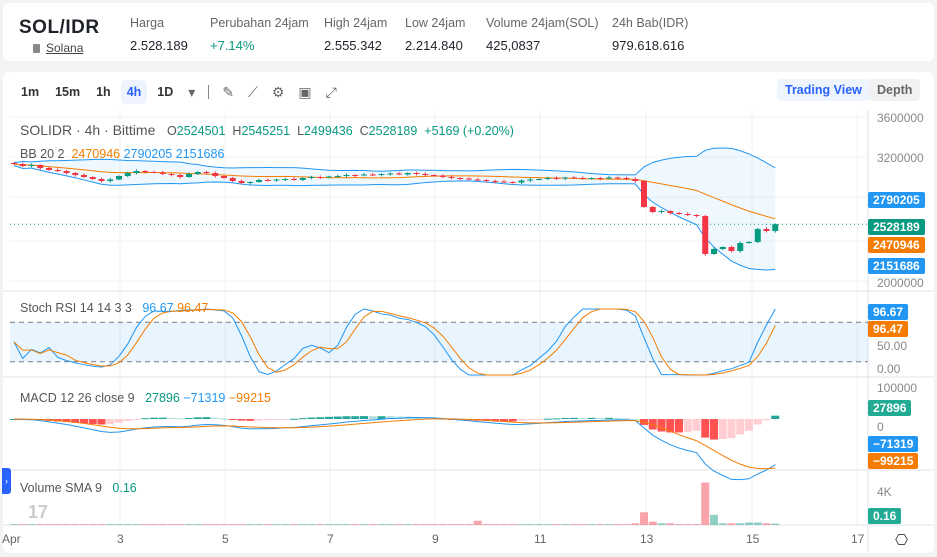 This screenshot has width=937, height=557. I want to click on save-icon: ▣, so click(305, 91).